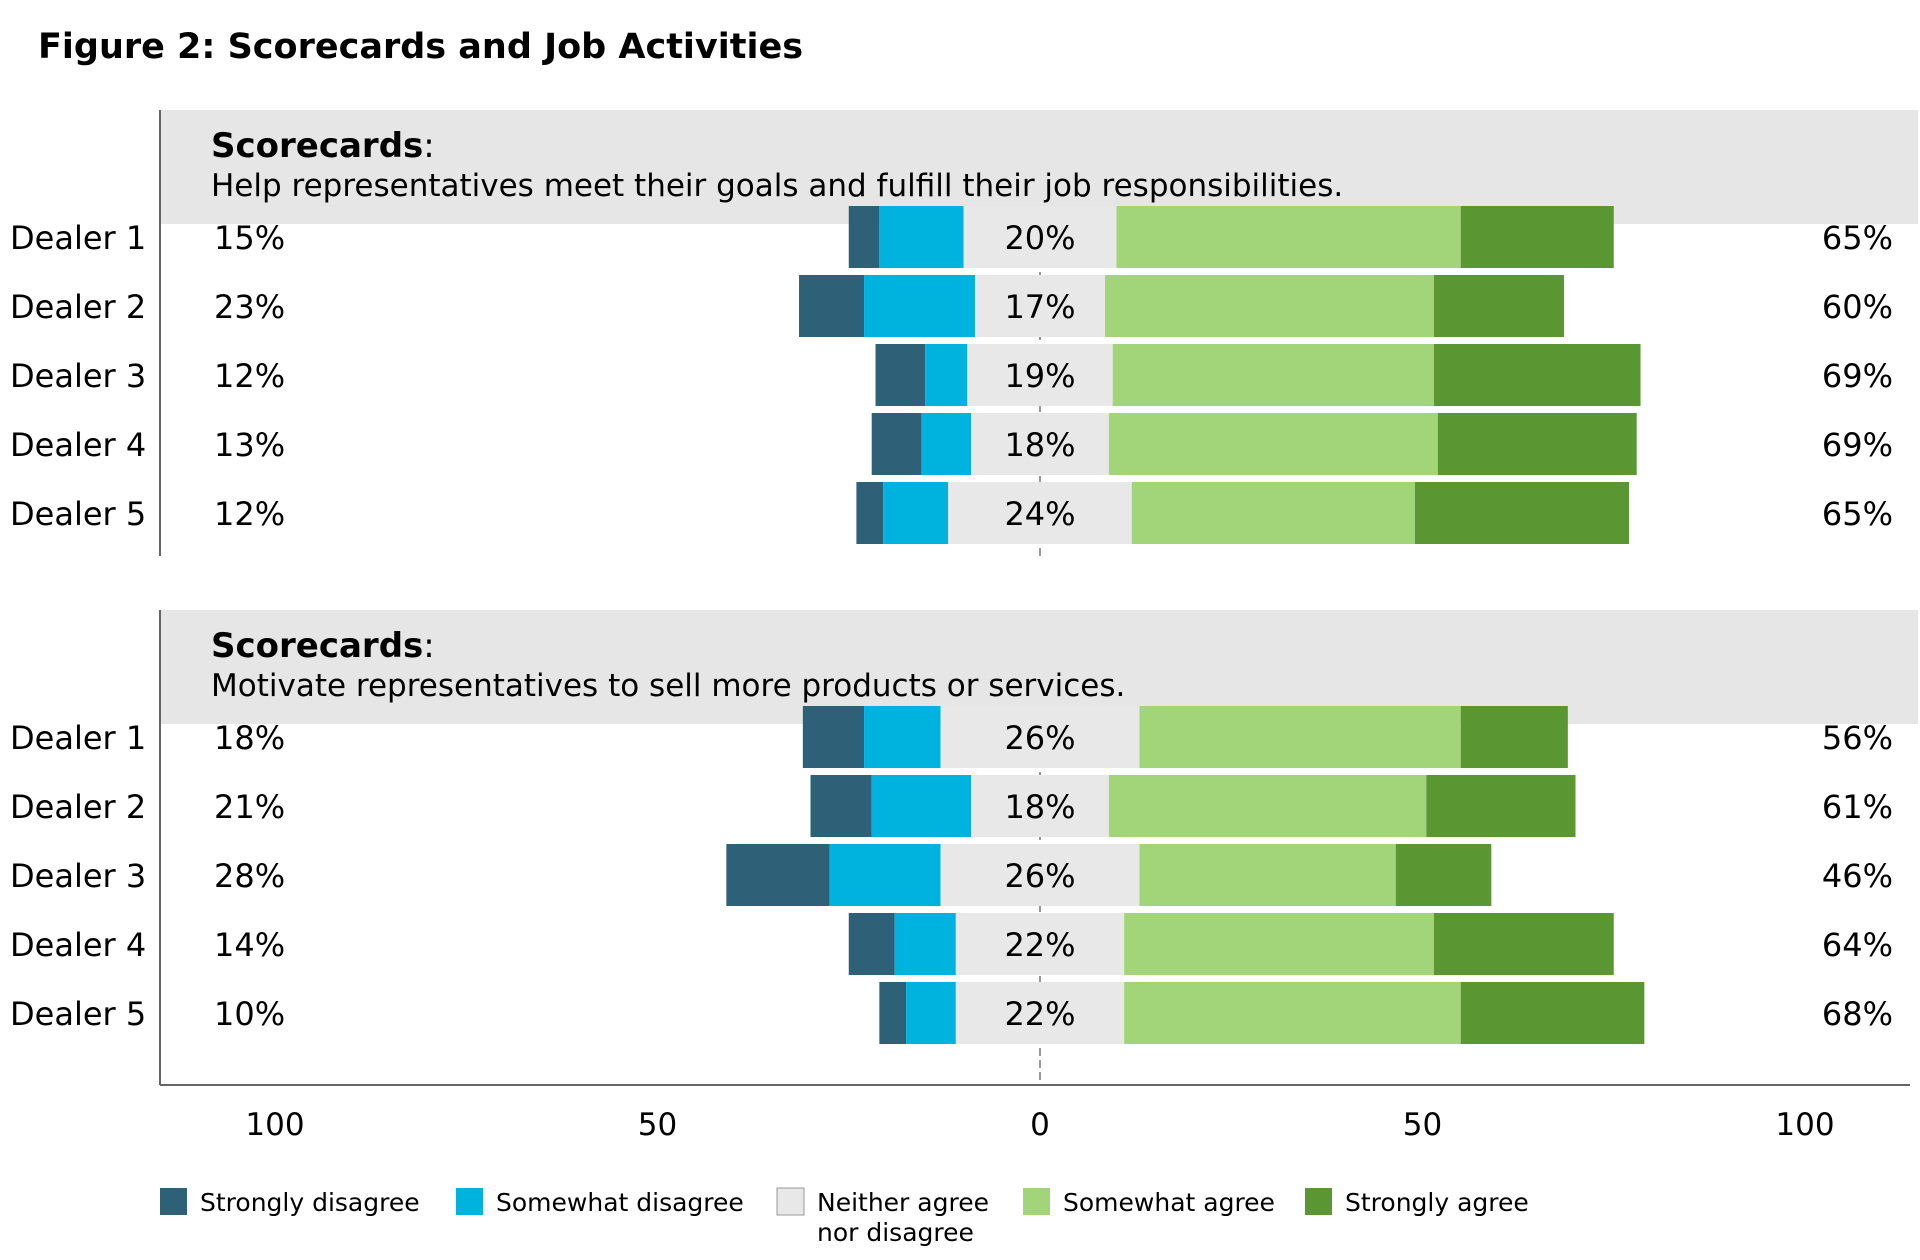  Describe the element at coordinates (1437, 1202) in the screenshot. I see `legend-label: Strongly agree` at that location.